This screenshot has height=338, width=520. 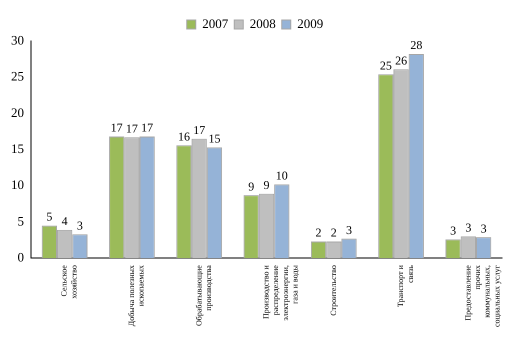 What do you see at coordinates (21, 220) in the screenshot?
I see `y-tick-label: 5` at bounding box center [21, 220].